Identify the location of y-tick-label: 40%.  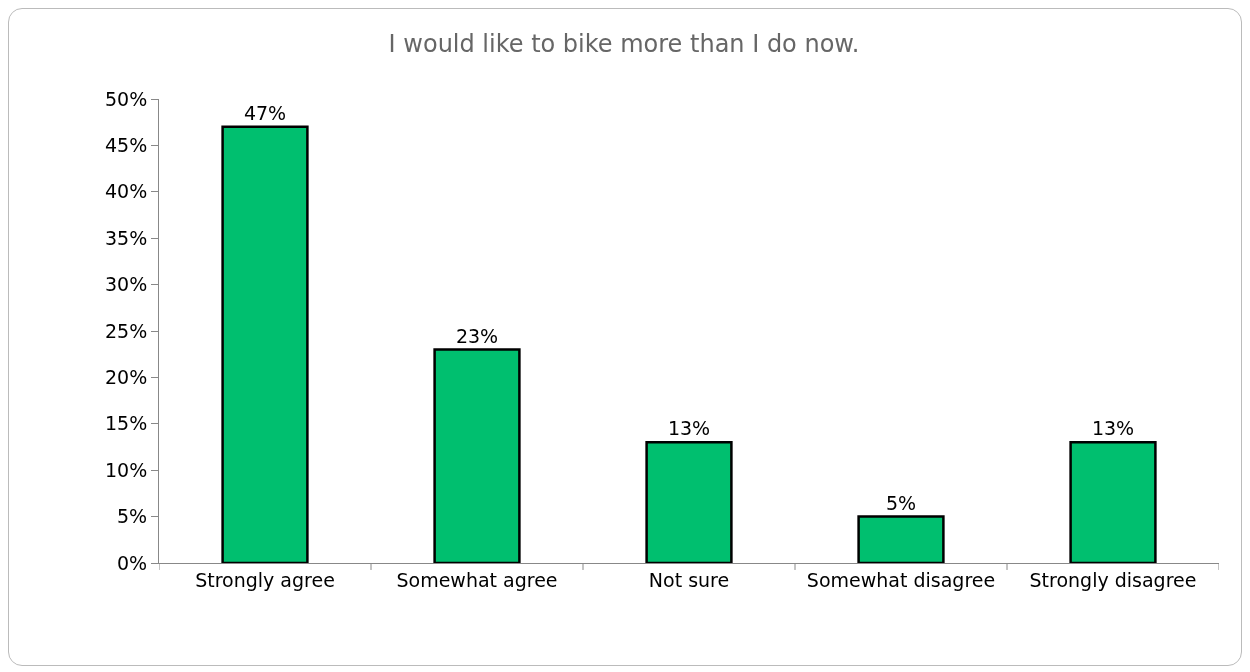
(126, 191).